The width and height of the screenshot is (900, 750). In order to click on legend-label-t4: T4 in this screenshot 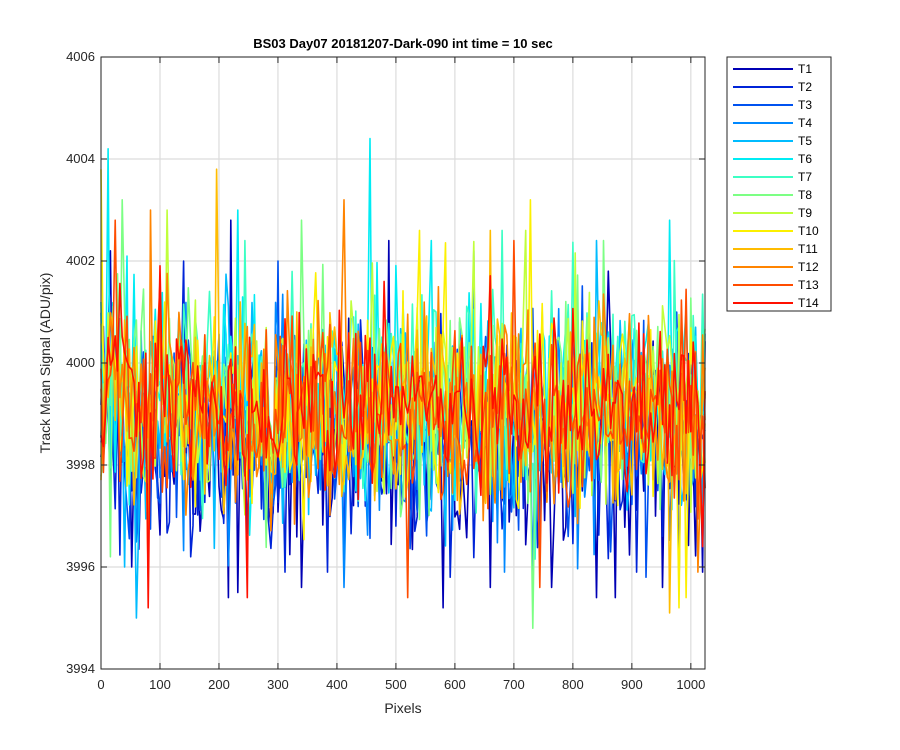, I will do `click(805, 123)`.